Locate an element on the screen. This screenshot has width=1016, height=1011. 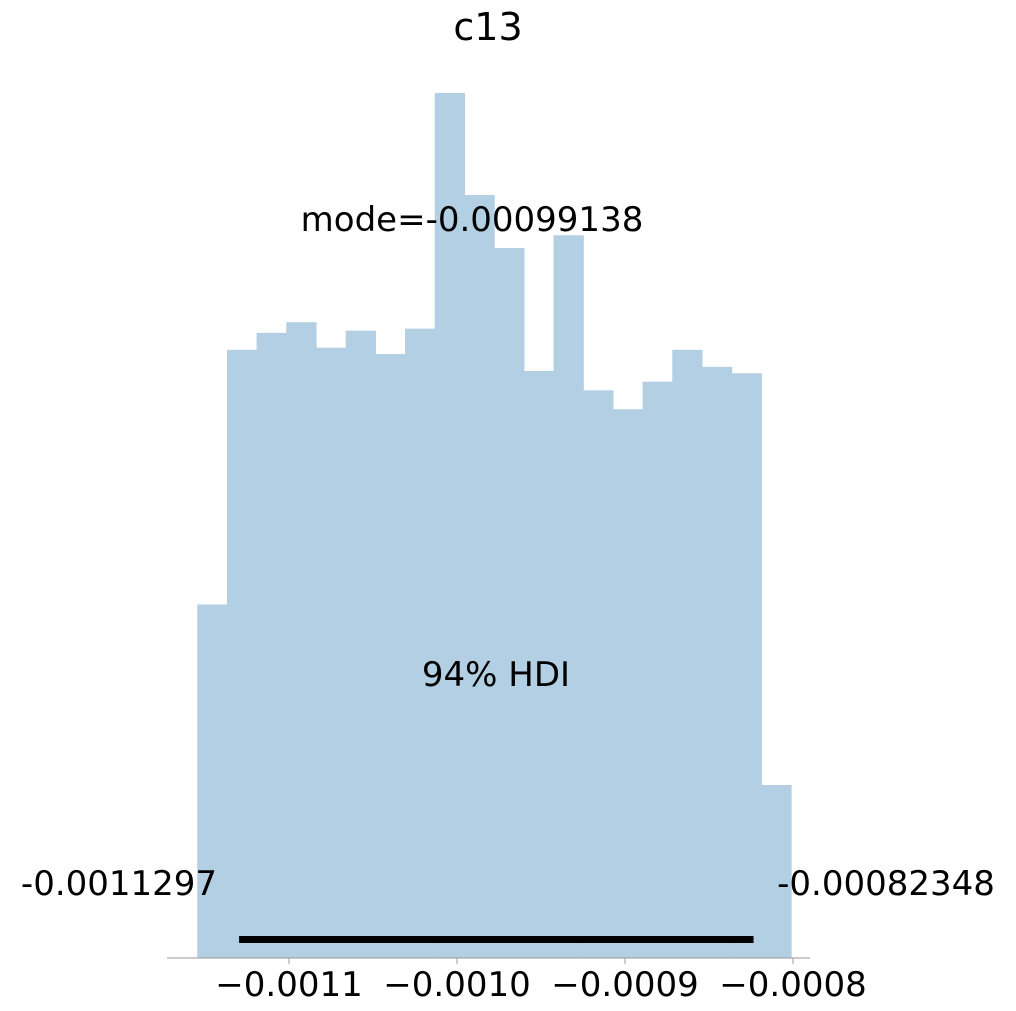
hdi-bar is located at coordinates (496, 939).